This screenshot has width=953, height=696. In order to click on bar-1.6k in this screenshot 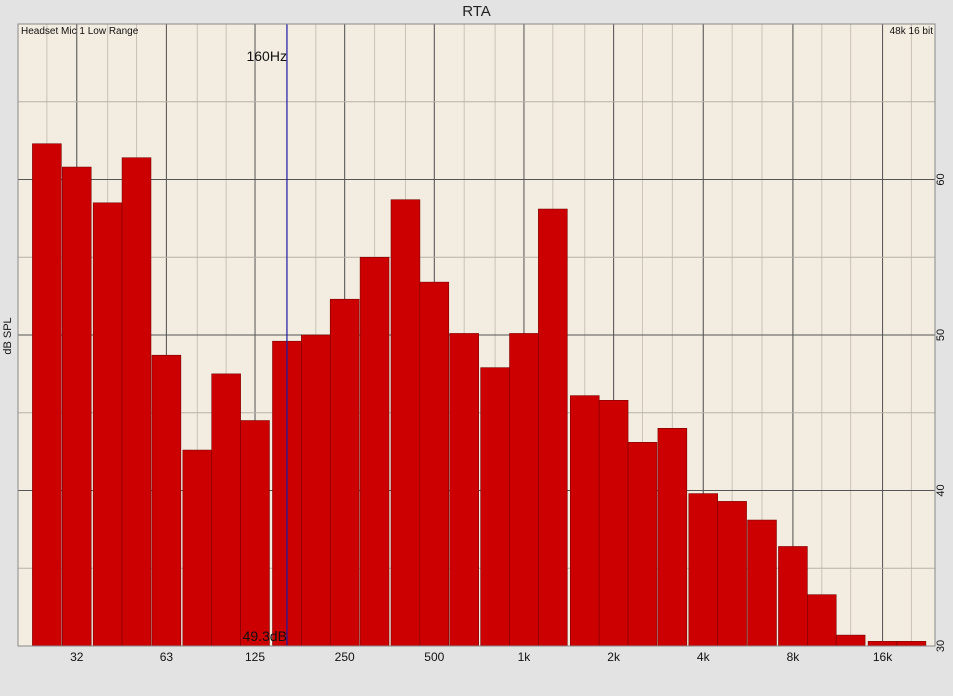, I will do `click(585, 521)`.